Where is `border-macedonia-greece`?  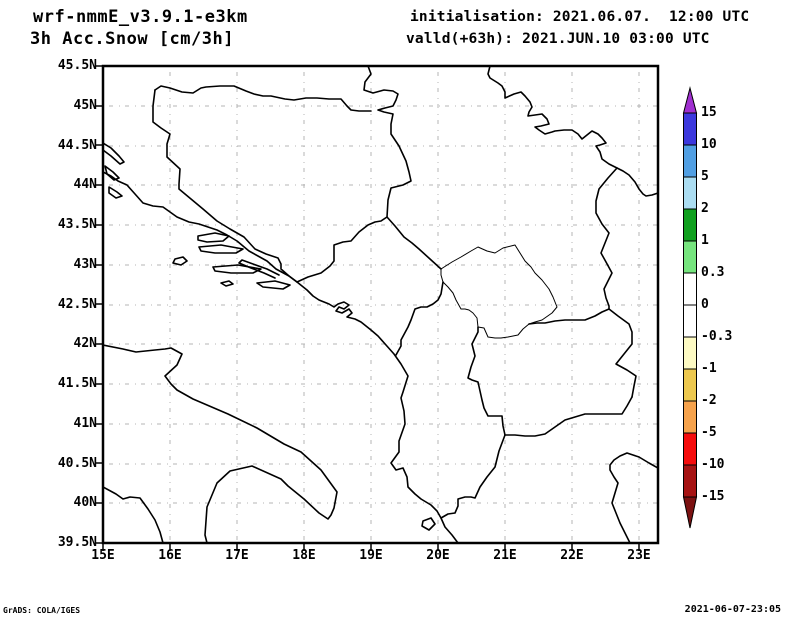 border-macedonia-greece is located at coordinates (568, 416).